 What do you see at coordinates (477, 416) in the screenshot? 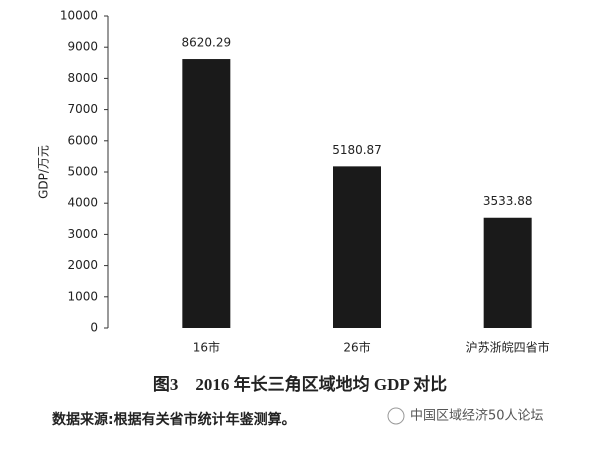
I see `watermark: 中国区域经济50人论坛` at bounding box center [477, 416].